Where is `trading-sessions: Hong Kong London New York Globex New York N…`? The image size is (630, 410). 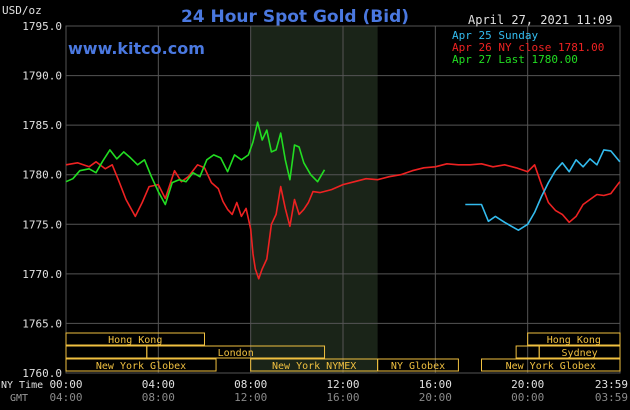
trading-sessions: Hong Kong London New York Globex New York N… is located at coordinates (343, 352).